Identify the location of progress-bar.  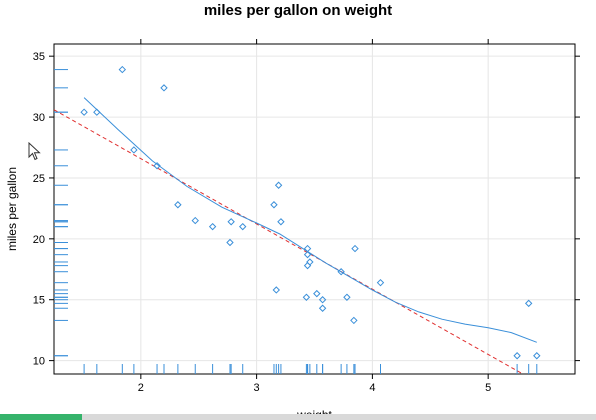
(298, 417).